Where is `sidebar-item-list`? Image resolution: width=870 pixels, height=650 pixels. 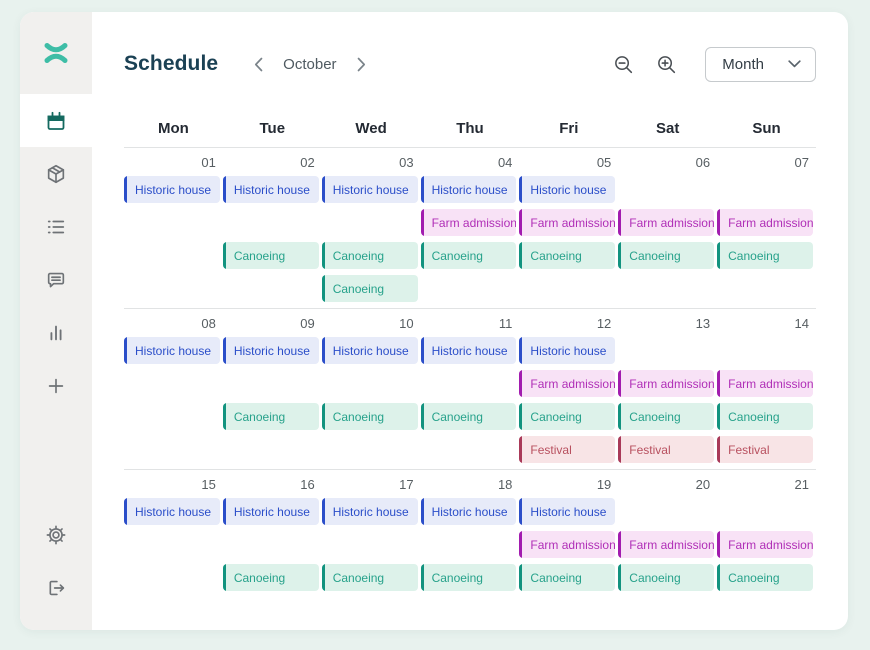
sidebar-item-list is located at coordinates (56, 226).